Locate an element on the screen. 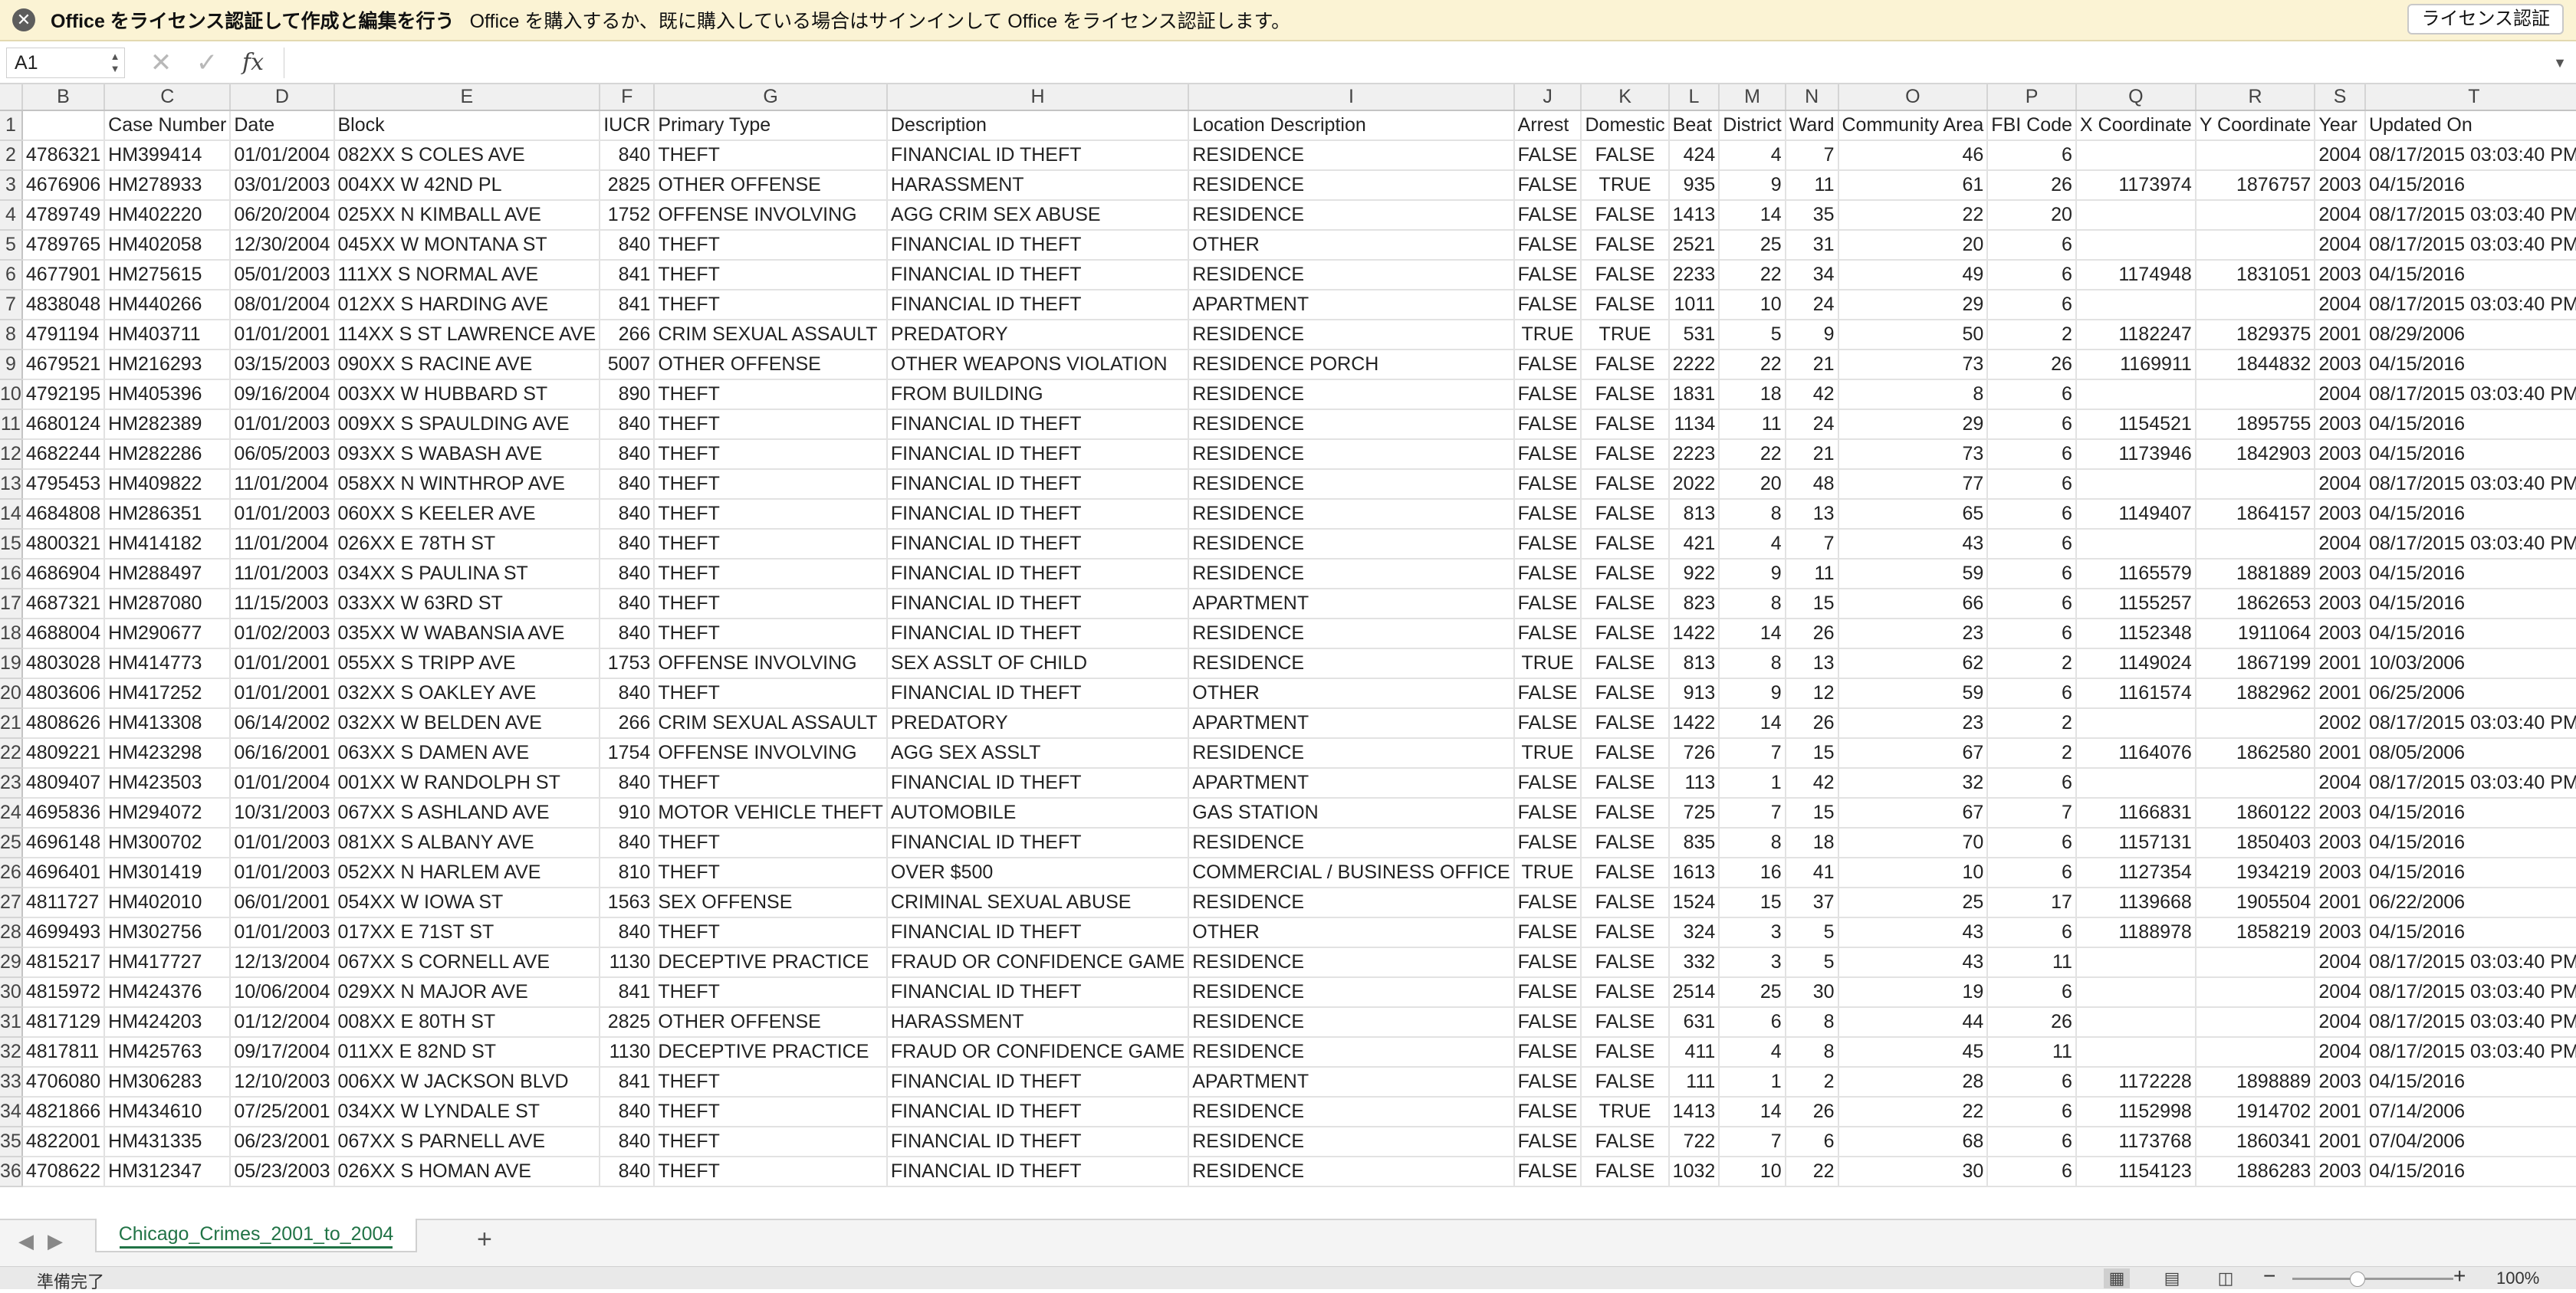  cell-h: FRAUD OR CONFIDENCE GAME is located at coordinates (1038, 962).